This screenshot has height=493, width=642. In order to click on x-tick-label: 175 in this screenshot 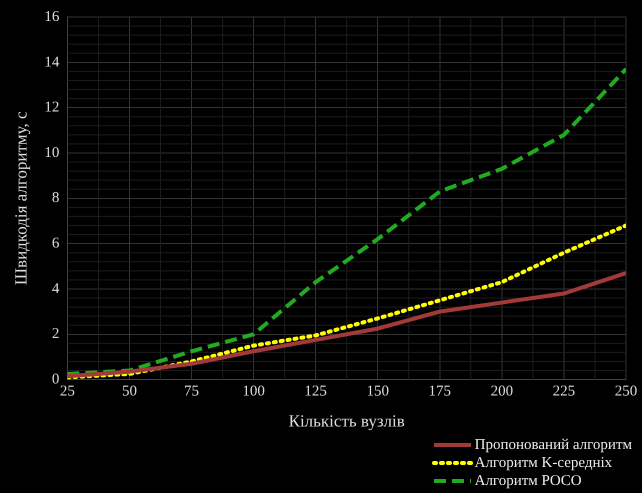, I will do `click(440, 392)`.